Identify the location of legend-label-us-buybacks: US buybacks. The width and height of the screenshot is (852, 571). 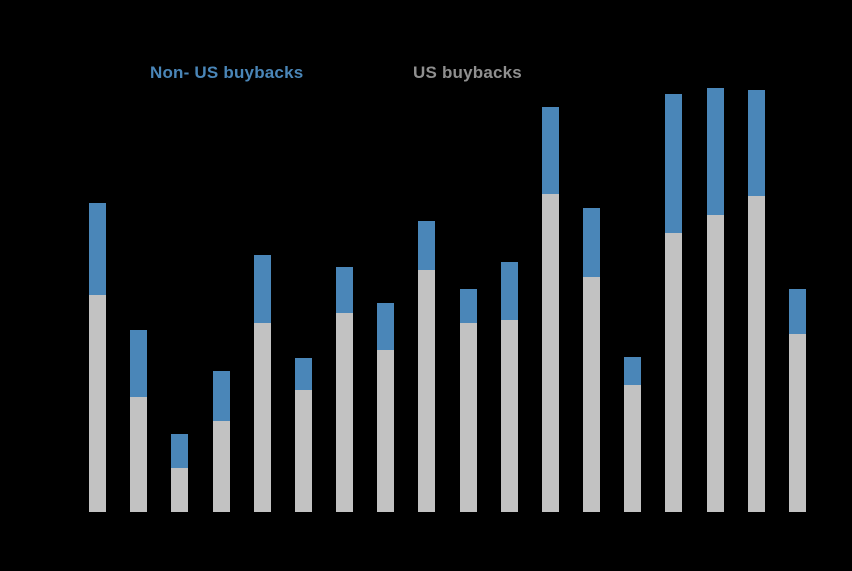
(467, 72).